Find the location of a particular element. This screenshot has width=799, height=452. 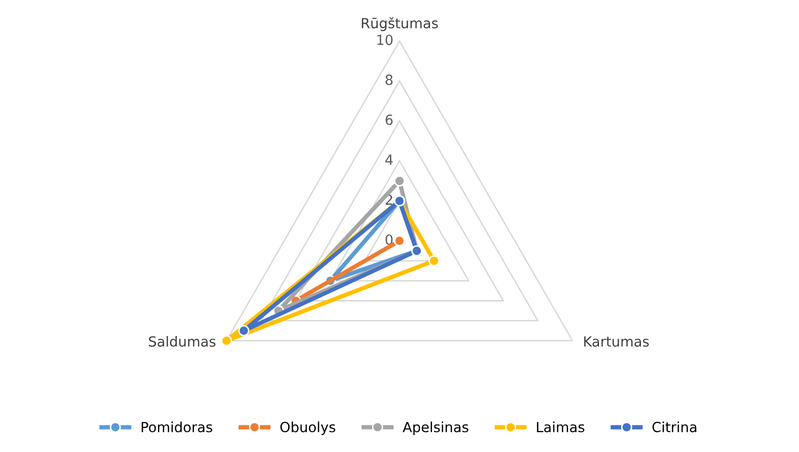

y-tick-label: 10 is located at coordinates (385, 40).